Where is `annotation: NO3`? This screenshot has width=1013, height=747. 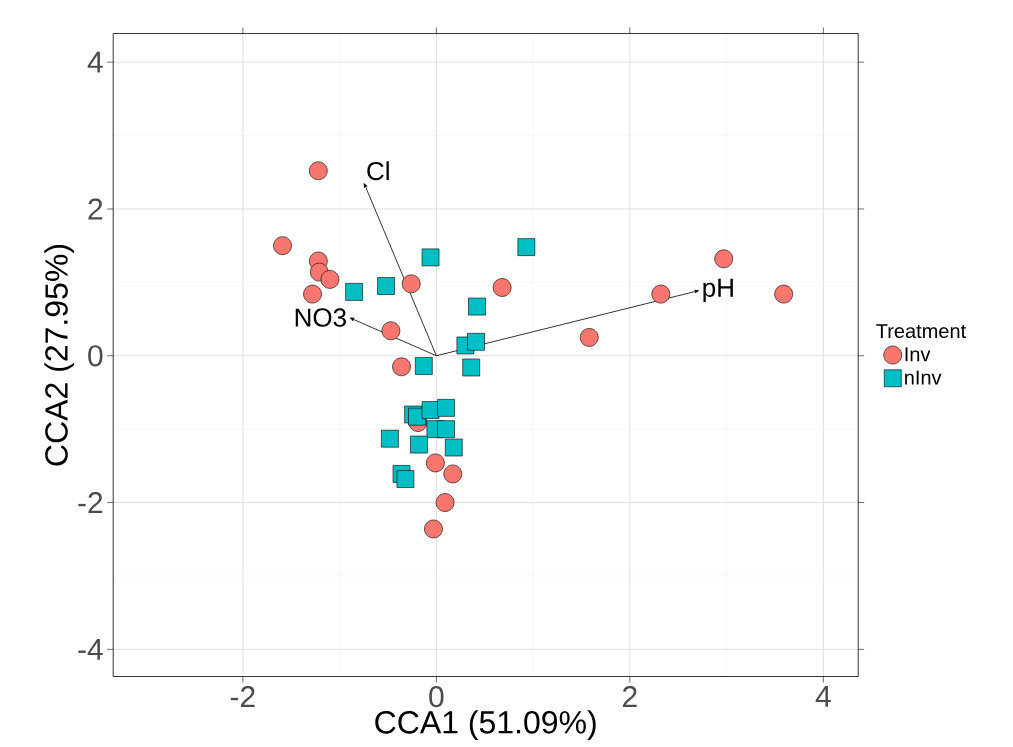
annotation: NO3 is located at coordinates (320, 317).